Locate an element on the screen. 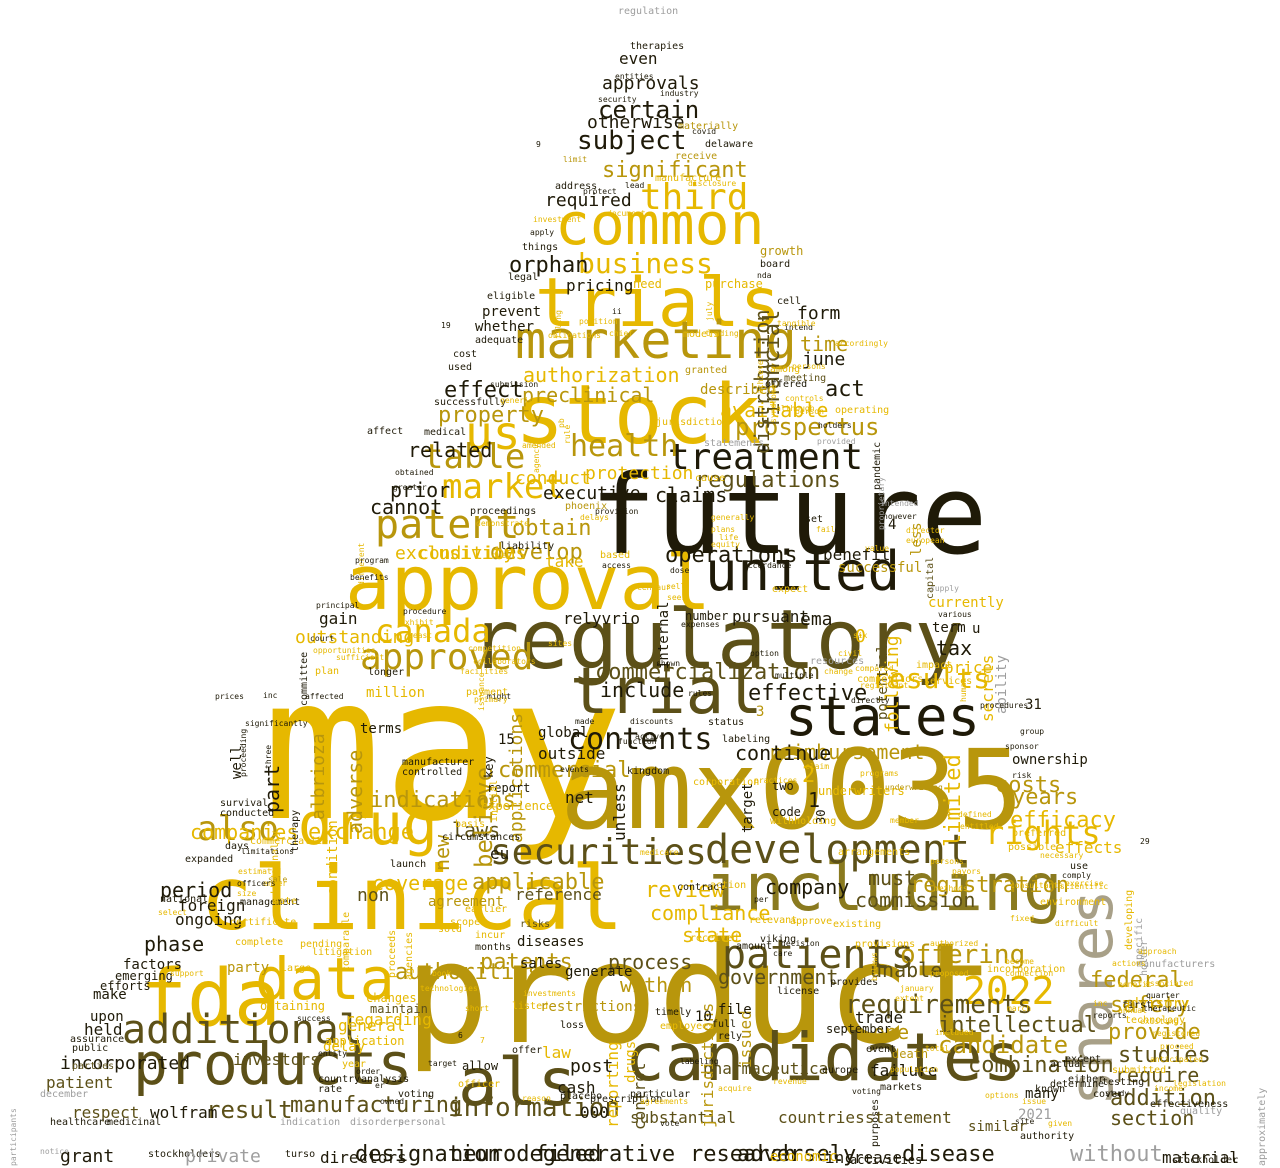  cloud-word: bylaws is located at coordinates (874, 966).